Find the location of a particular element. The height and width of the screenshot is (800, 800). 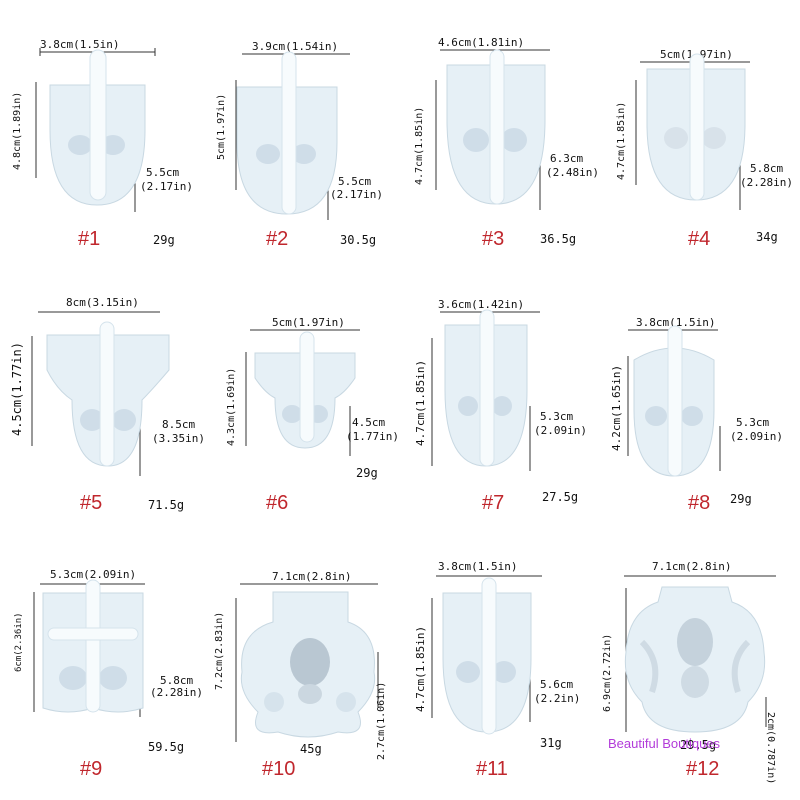

item-number: #9 is located at coordinates (91, 769).